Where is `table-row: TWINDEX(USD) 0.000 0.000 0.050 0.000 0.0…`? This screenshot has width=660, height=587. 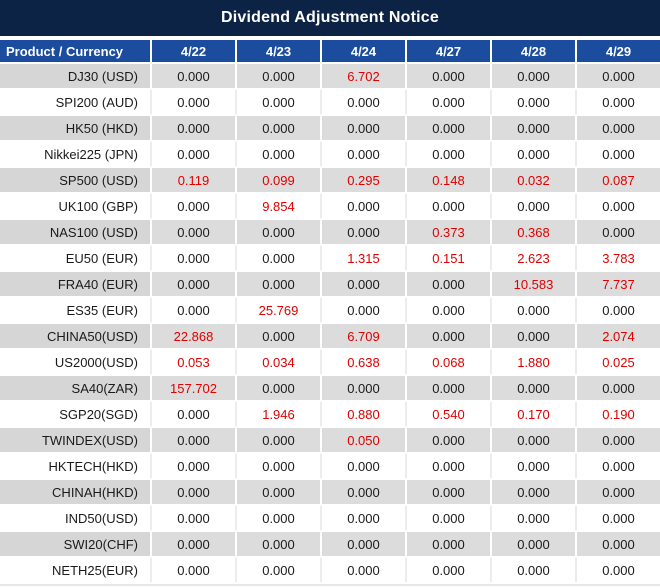
table-row: TWINDEX(USD) 0.000 0.000 0.050 0.000 0.0… is located at coordinates (330, 440).